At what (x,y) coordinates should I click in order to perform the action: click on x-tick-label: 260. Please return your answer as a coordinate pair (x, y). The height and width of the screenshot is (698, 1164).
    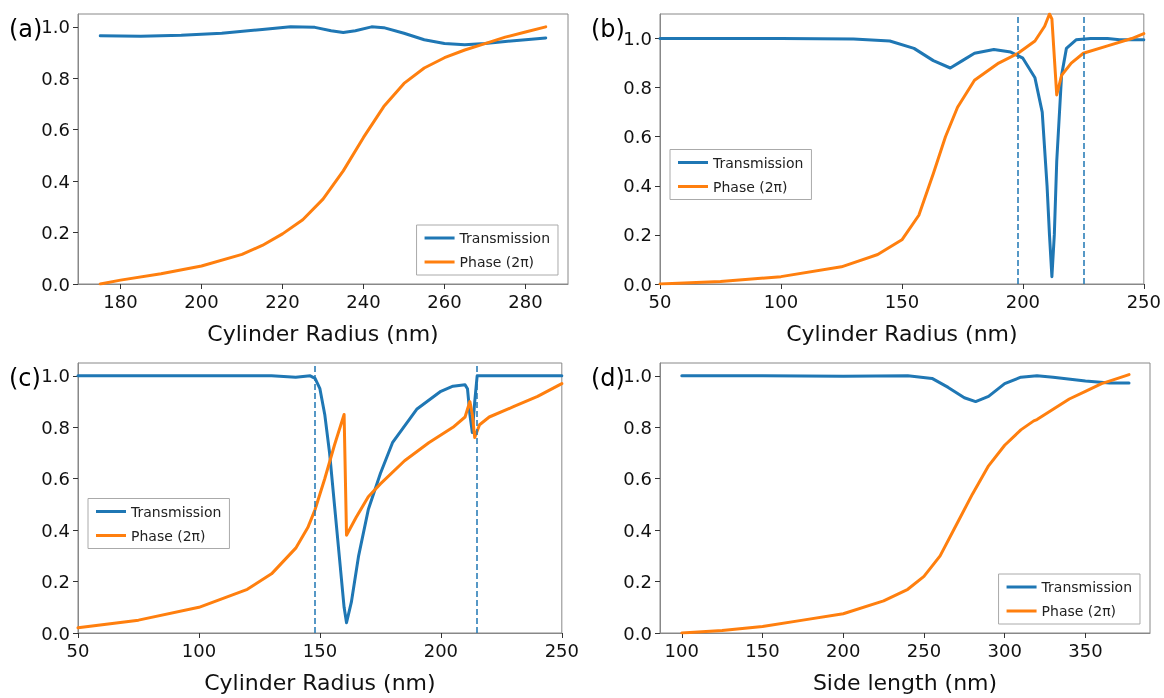
    Looking at the image, I should click on (444, 301).